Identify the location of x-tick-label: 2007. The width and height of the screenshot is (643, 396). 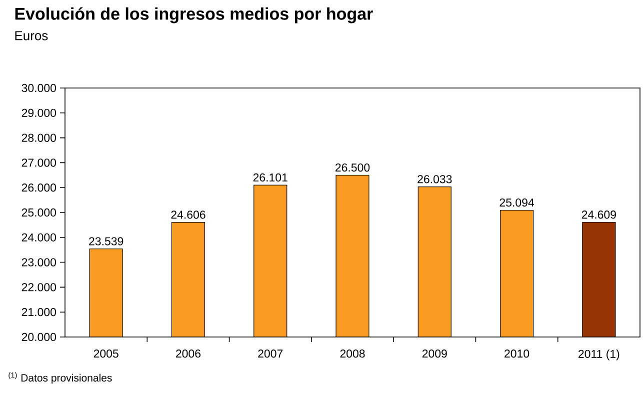
(270, 354).